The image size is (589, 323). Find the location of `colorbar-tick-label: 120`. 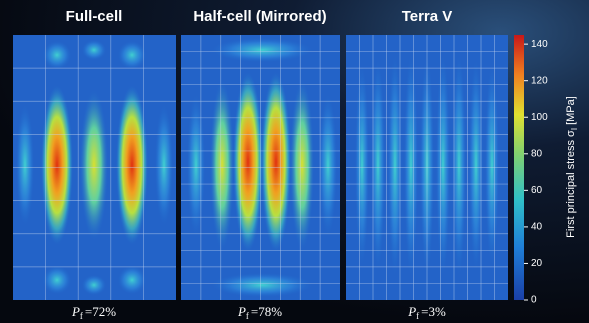

colorbar-tick-label: 120 is located at coordinates (539, 80).